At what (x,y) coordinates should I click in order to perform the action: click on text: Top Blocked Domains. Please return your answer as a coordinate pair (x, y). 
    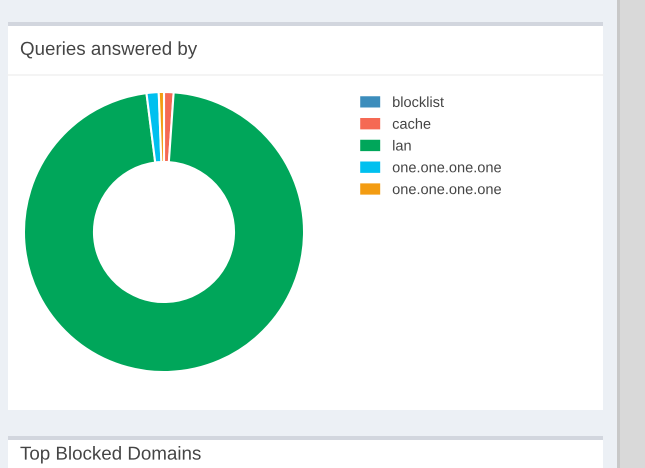
    Looking at the image, I should click on (110, 455).